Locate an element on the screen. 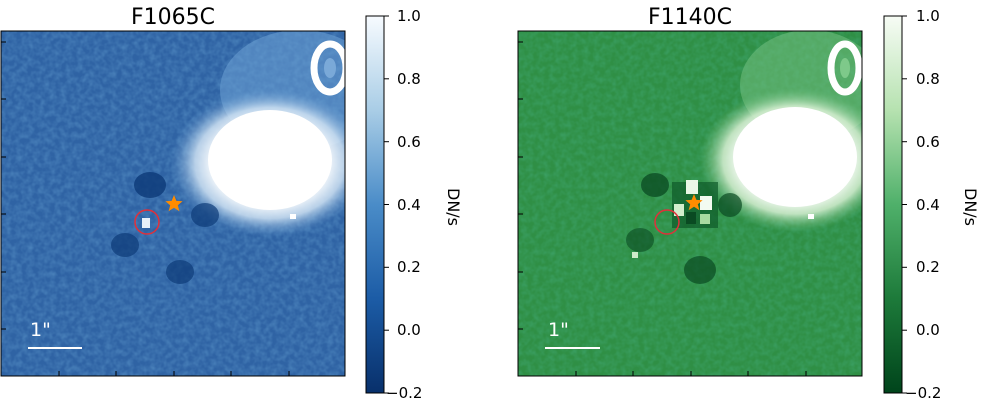  colorbar-label-left: DN/s is located at coordinates (453, 207).